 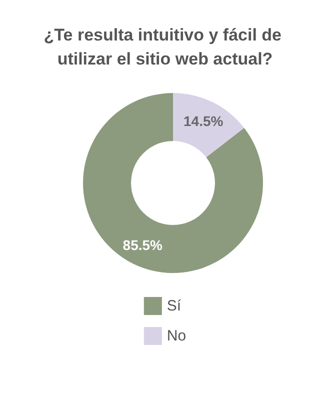 I want to click on data-label: 85.5%, so click(x=143, y=244).